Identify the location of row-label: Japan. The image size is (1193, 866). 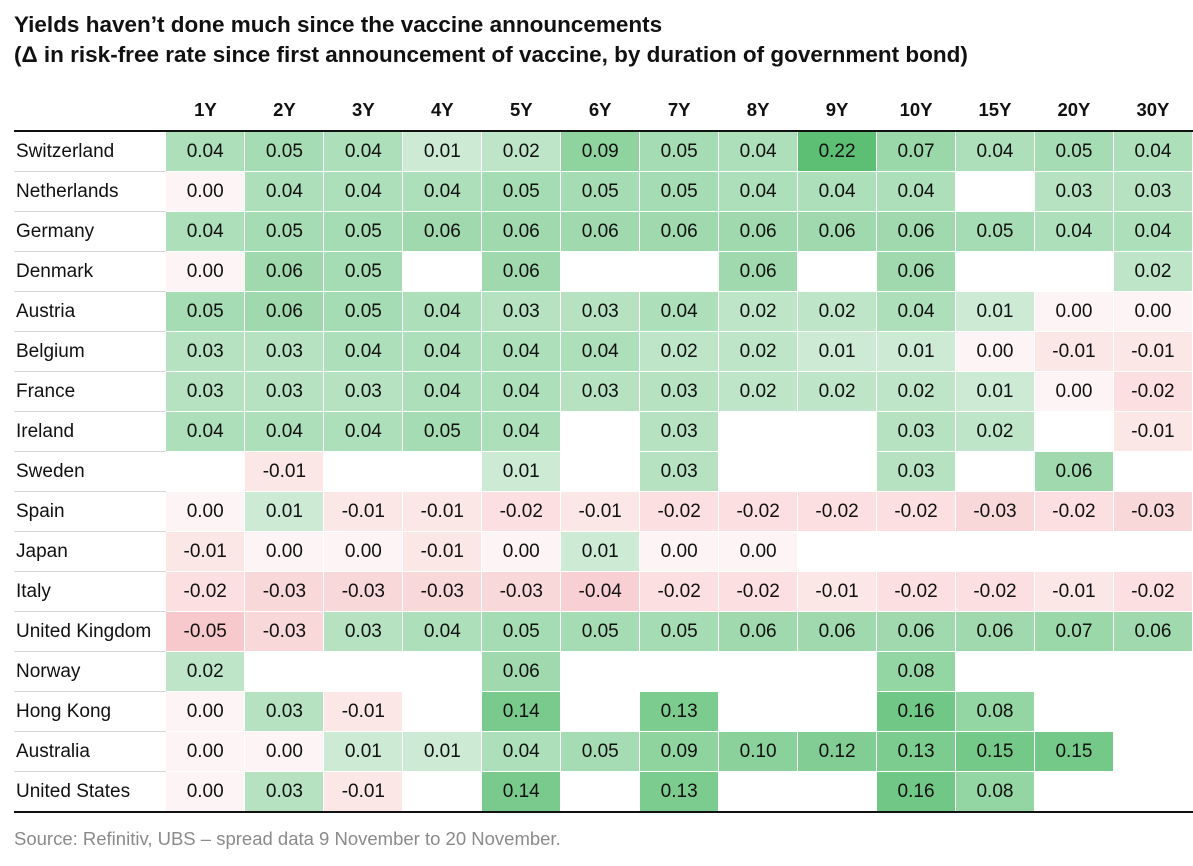
(90, 551).